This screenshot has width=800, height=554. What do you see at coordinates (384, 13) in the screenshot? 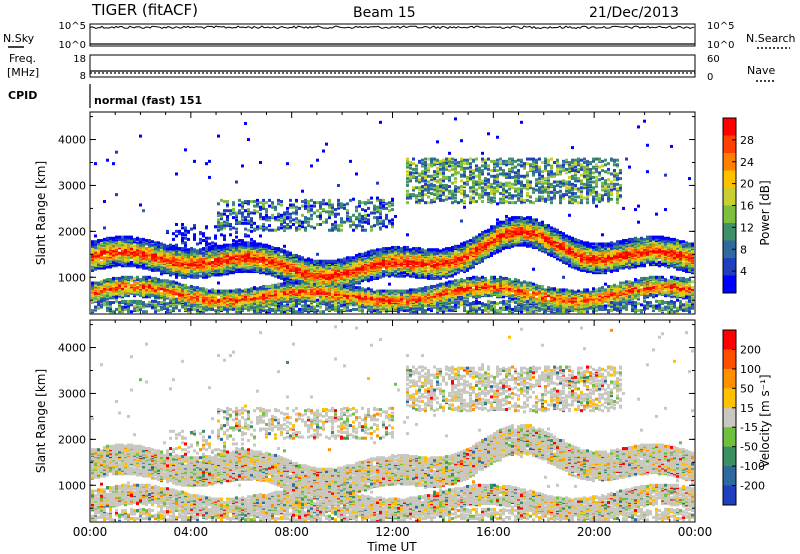
I see `beam-label: Beam 15` at bounding box center [384, 13].